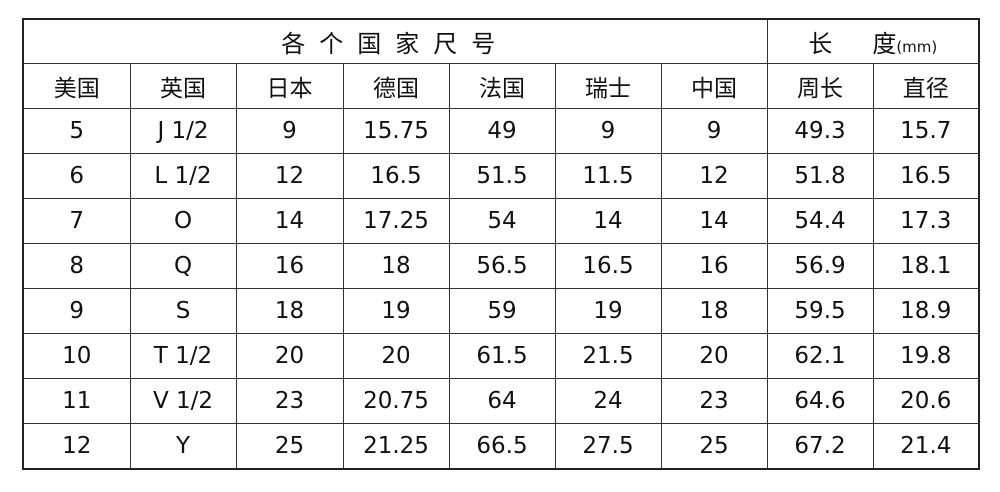  Describe the element at coordinates (76, 401) in the screenshot. I see `table-cell: 11` at that location.